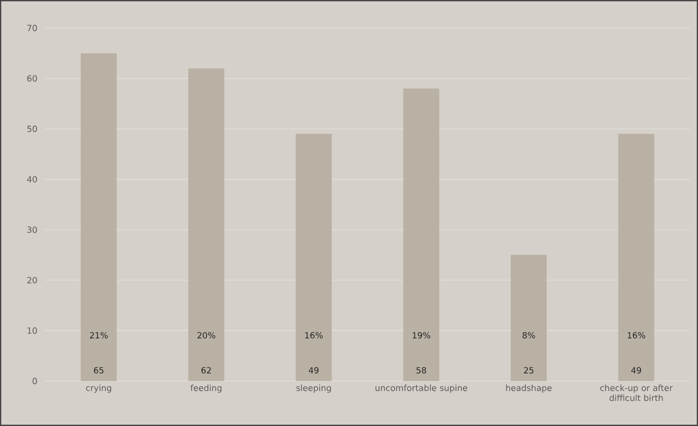  I want to click on y-tick-label: 0, so click(34, 381).